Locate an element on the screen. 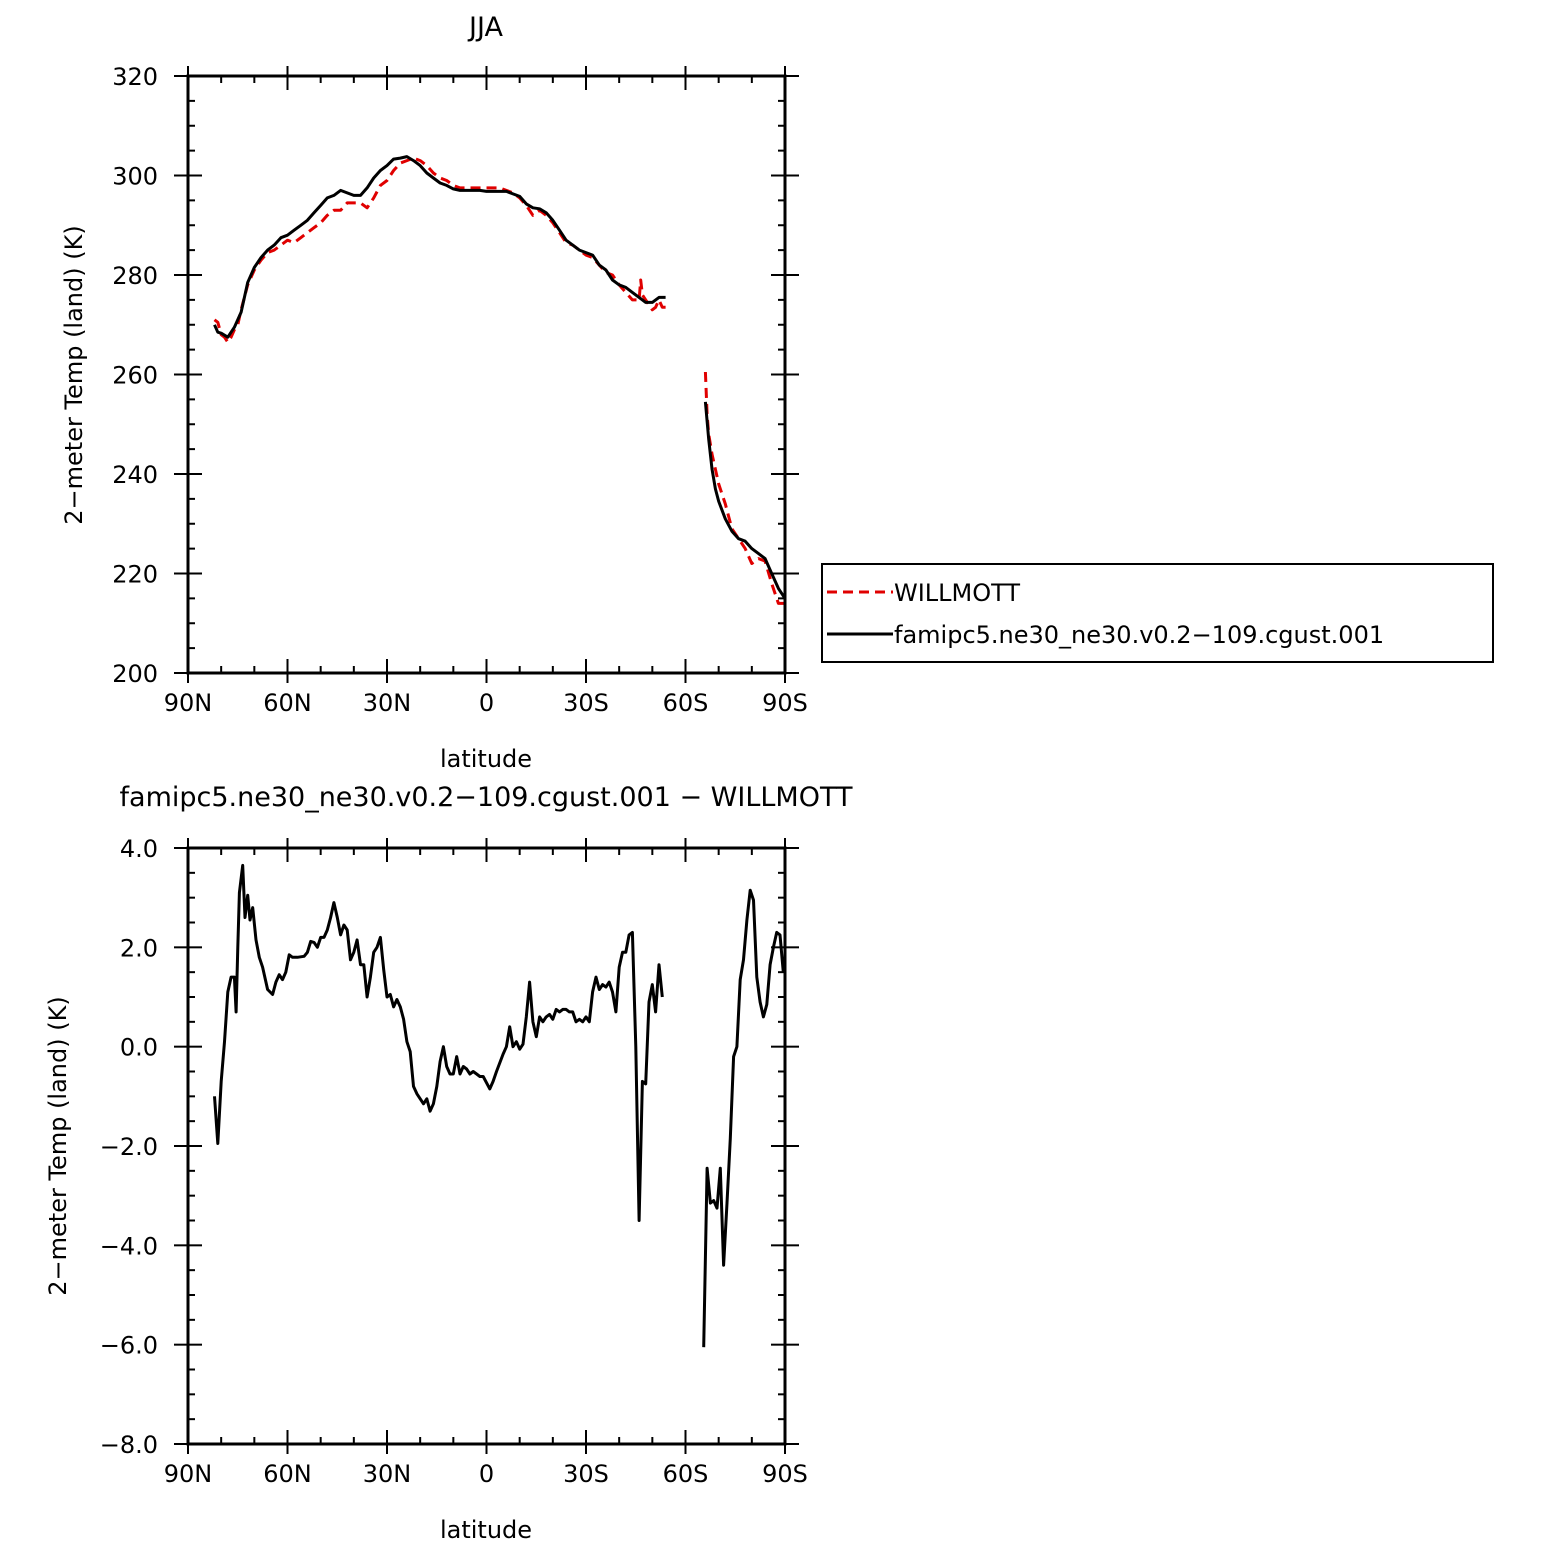 The image size is (1552, 1552). top-chart-title: JJA is located at coordinates (485, 27).